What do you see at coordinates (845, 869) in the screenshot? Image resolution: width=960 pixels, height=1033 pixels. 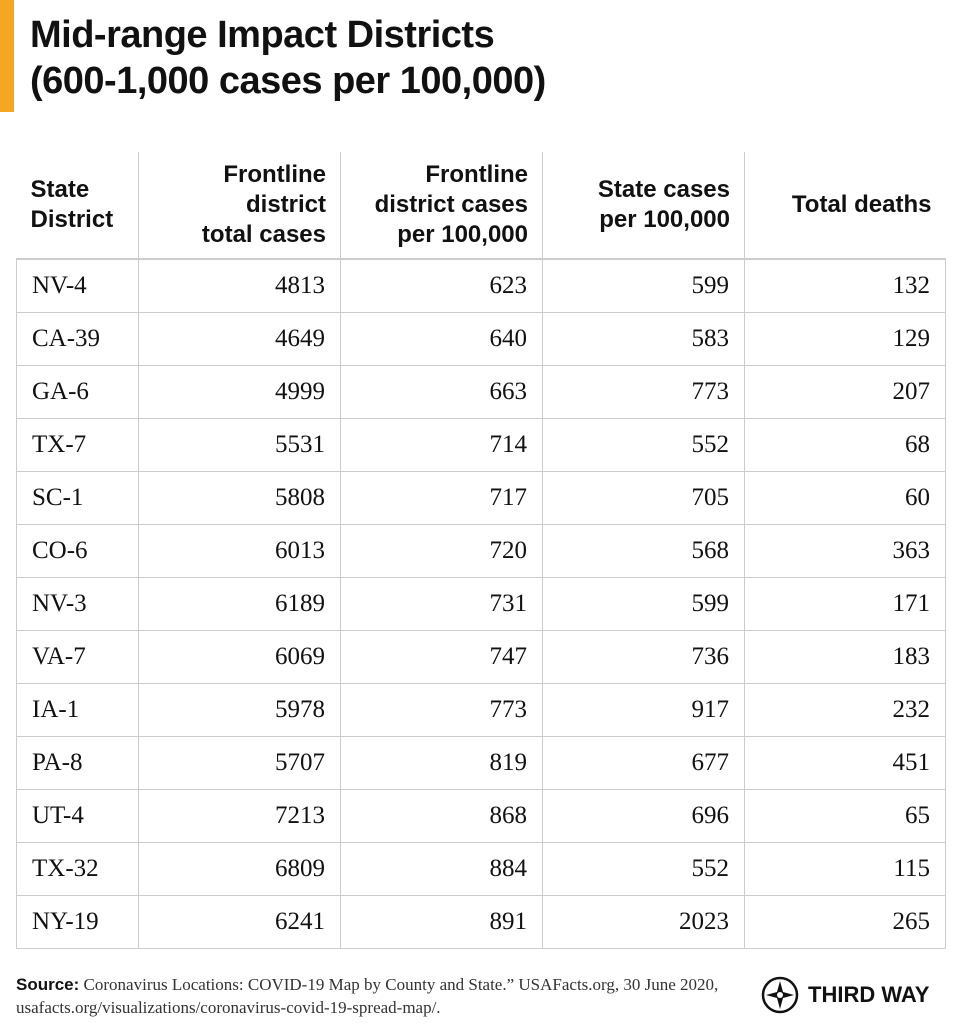 I see `table-cell: 115` at bounding box center [845, 869].